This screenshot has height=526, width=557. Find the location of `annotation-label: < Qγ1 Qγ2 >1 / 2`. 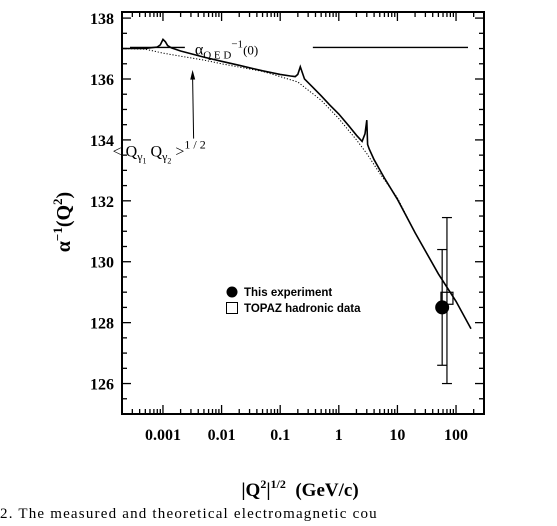

annotation-label: < Qγ1 Qγ2 >1 / 2 is located at coordinates (159, 152).